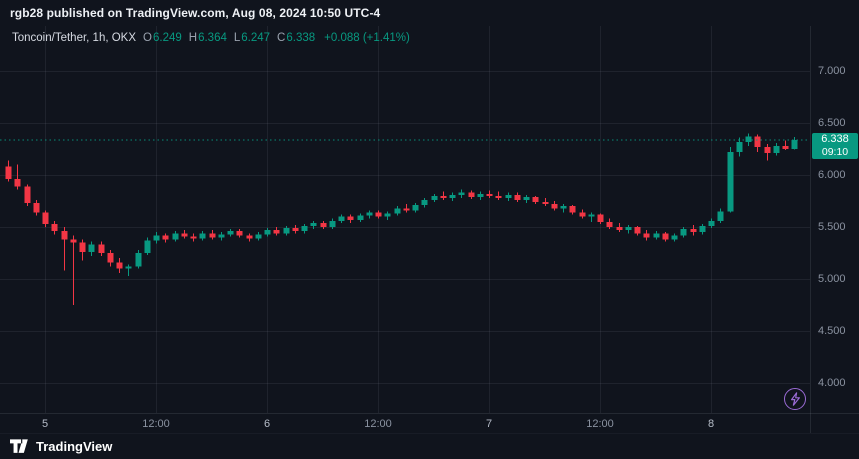 Image resolution: width=859 pixels, height=459 pixels. I want to click on price-tick-label: 4.000, so click(832, 383).